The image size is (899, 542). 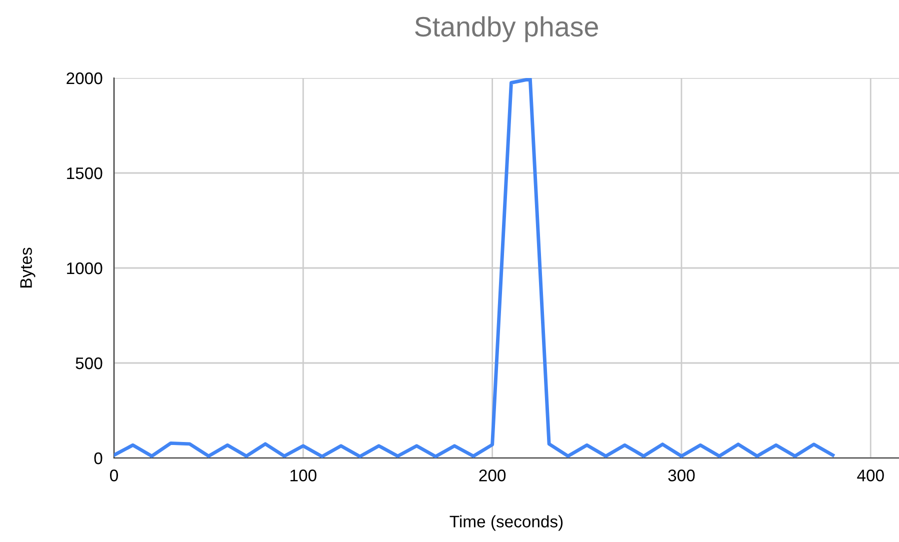 What do you see at coordinates (98, 458) in the screenshot?
I see `y-tick-label: 0` at bounding box center [98, 458].